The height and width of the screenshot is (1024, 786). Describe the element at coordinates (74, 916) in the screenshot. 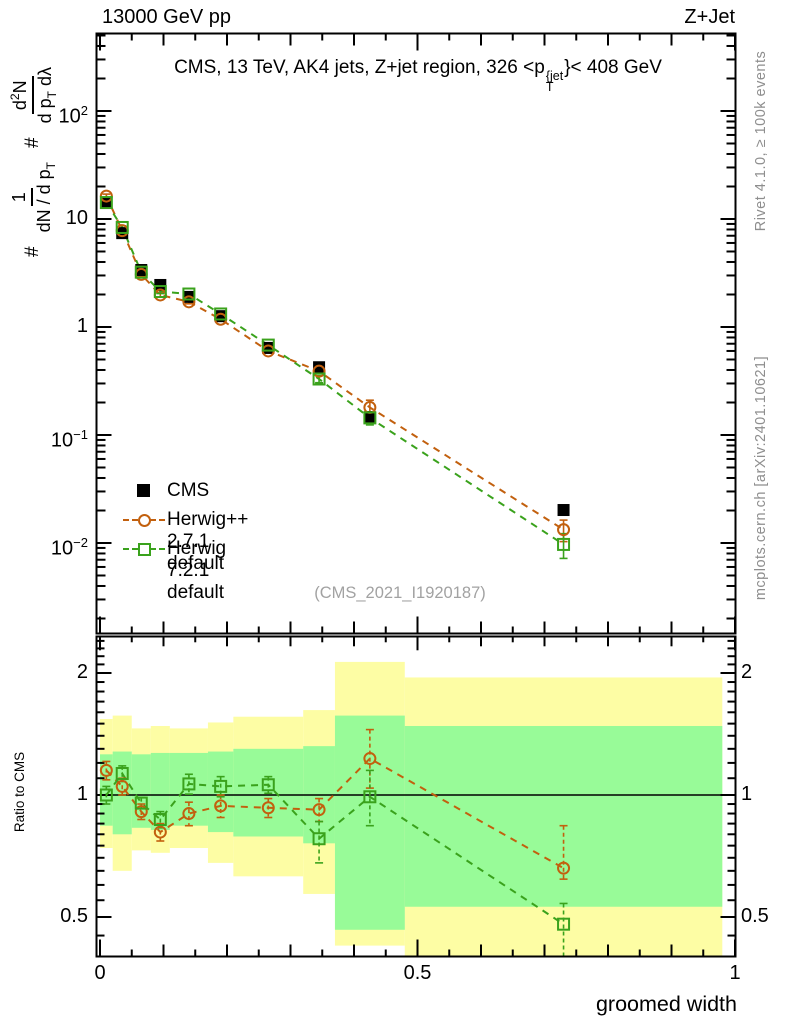

I see `y-ratio-tick-label-left: 0.5` at that location.